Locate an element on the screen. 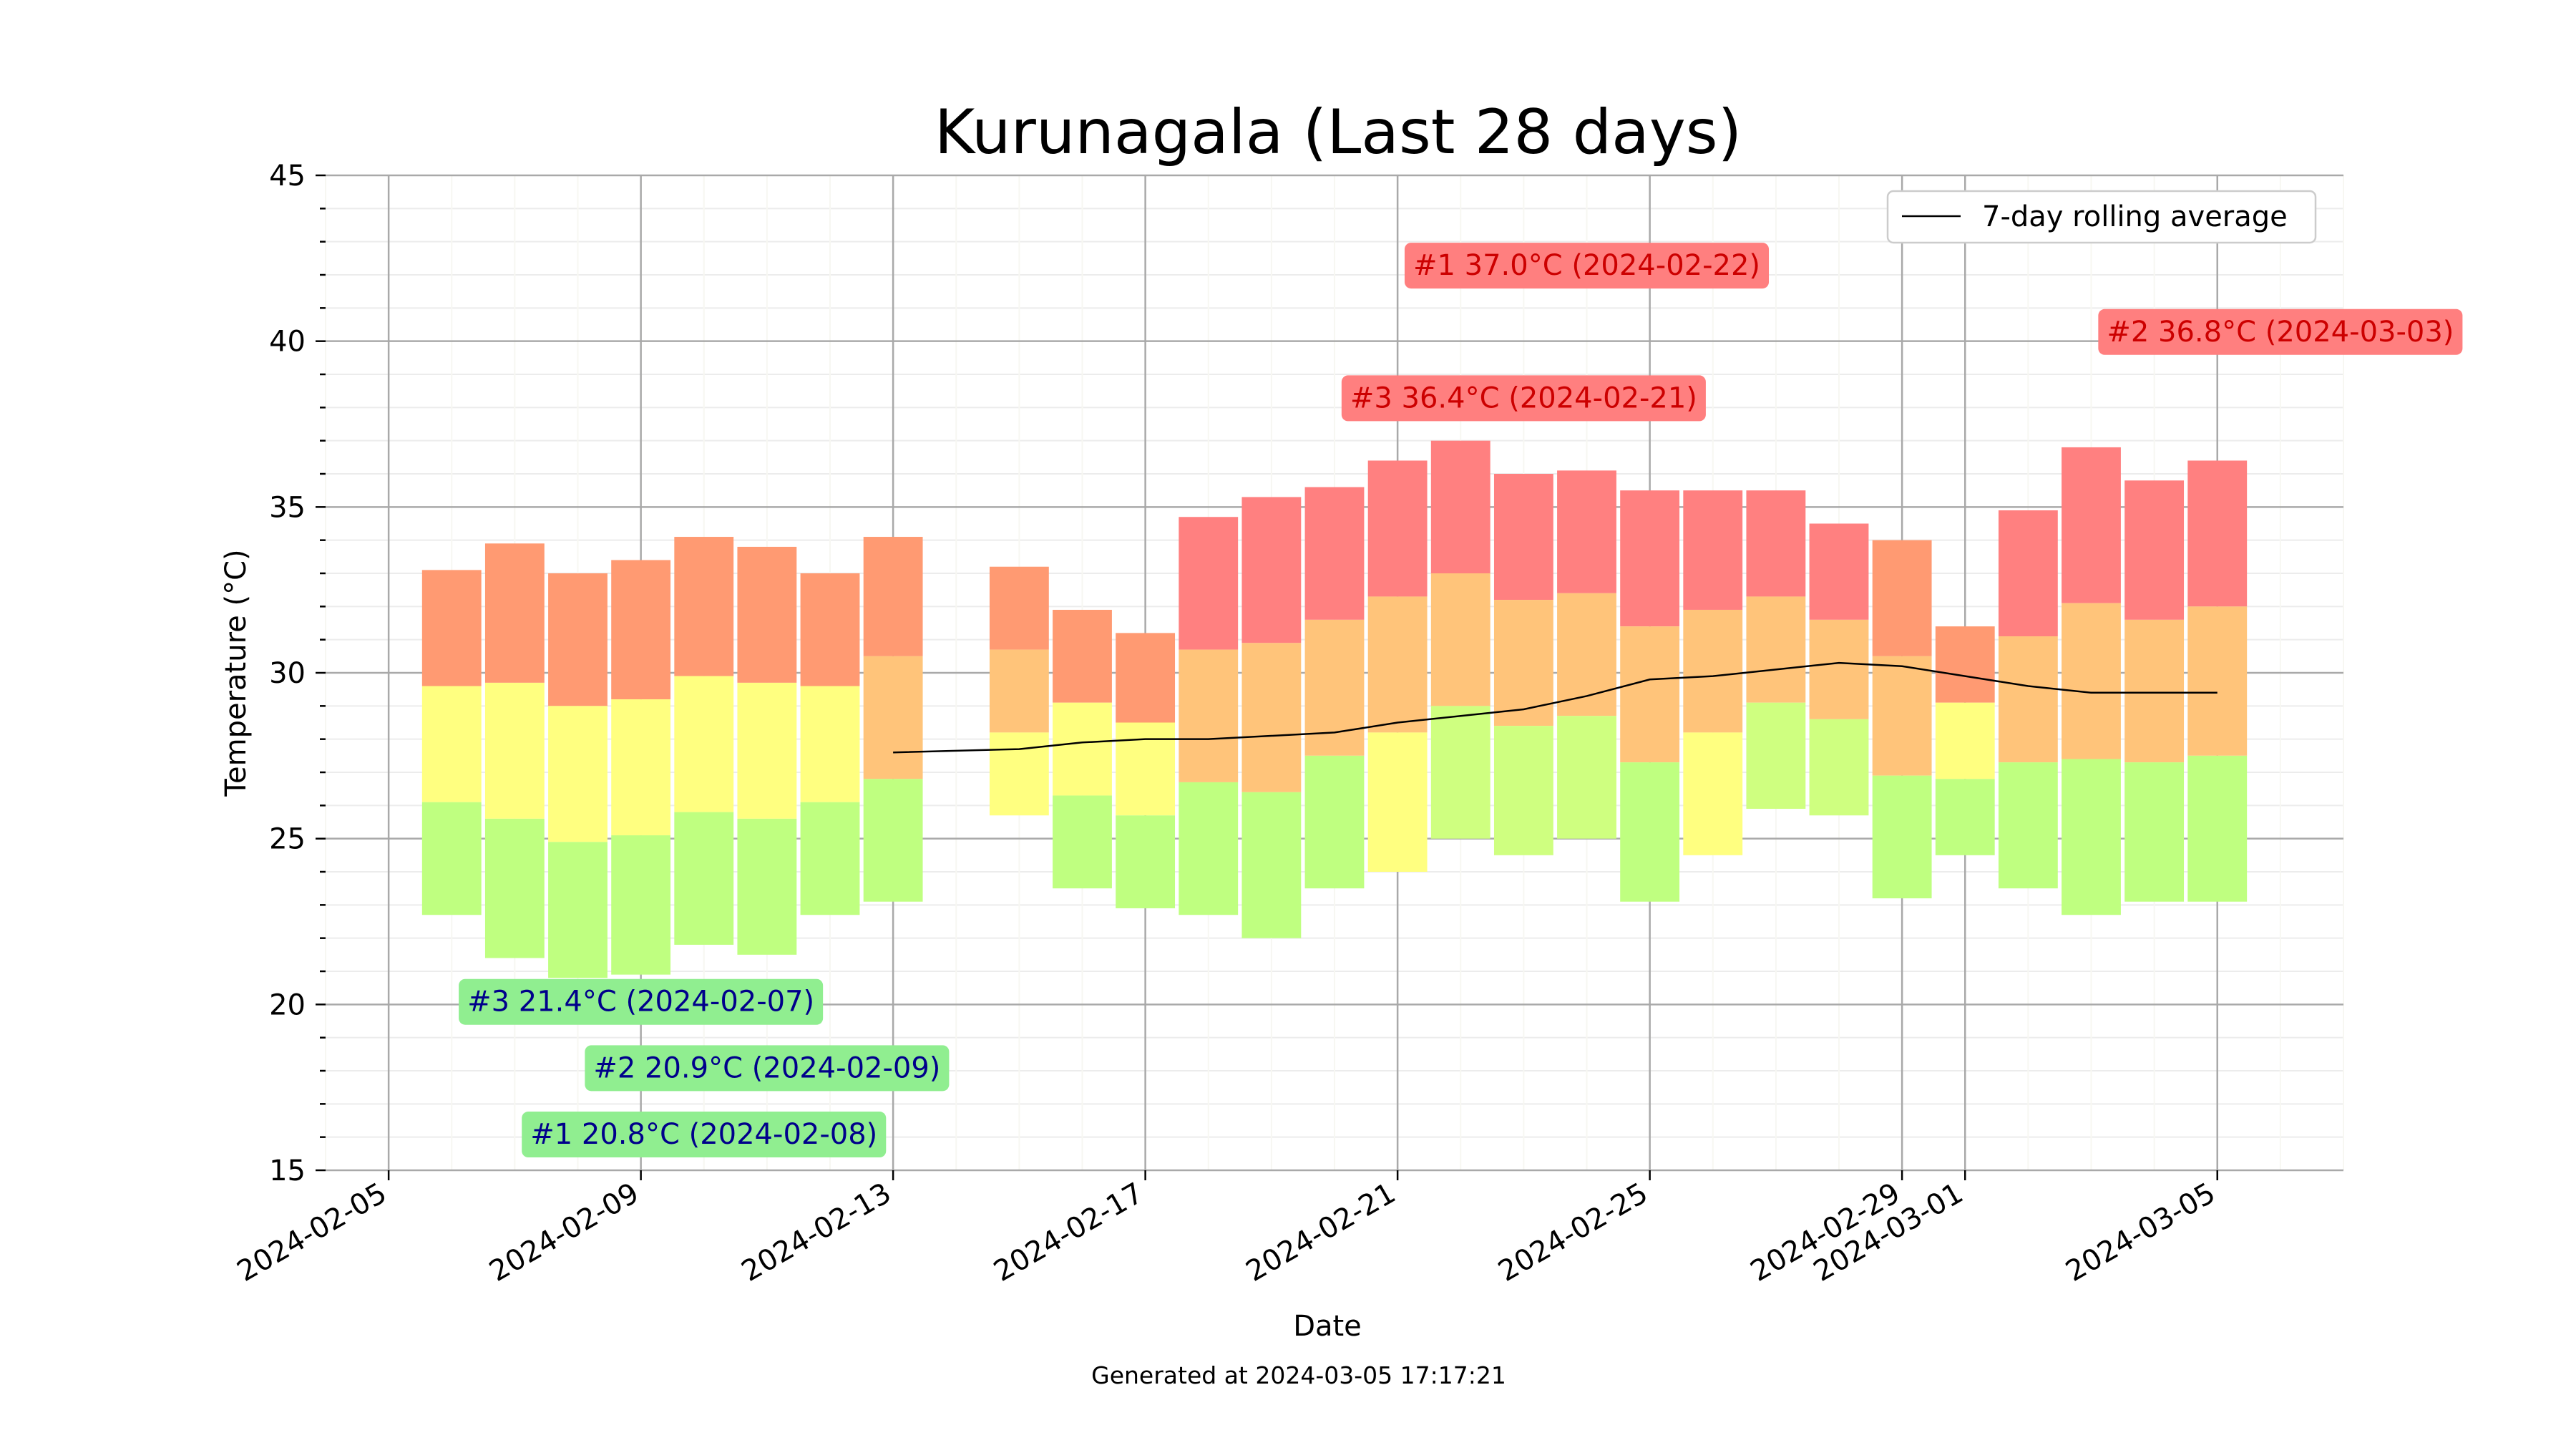  x-tick-label: 2024-03-05 is located at coordinates (2140, 1232).